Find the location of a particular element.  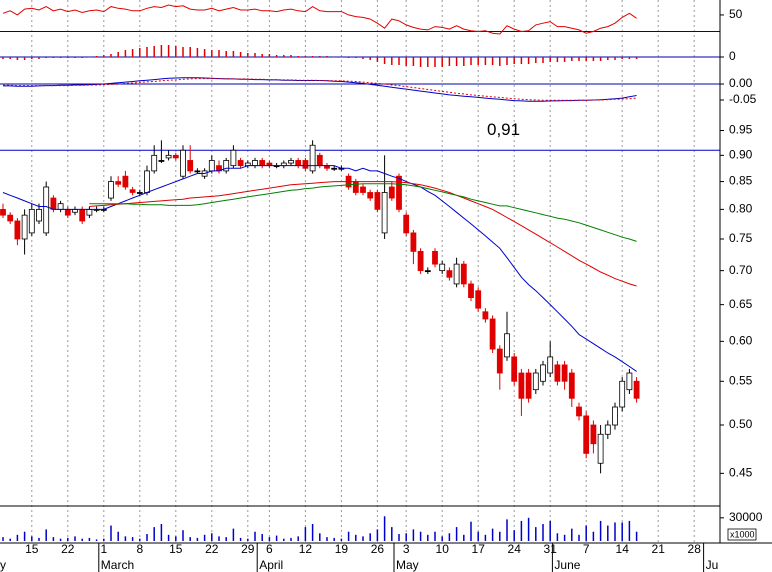

month-label: April is located at coordinates (271, 565).